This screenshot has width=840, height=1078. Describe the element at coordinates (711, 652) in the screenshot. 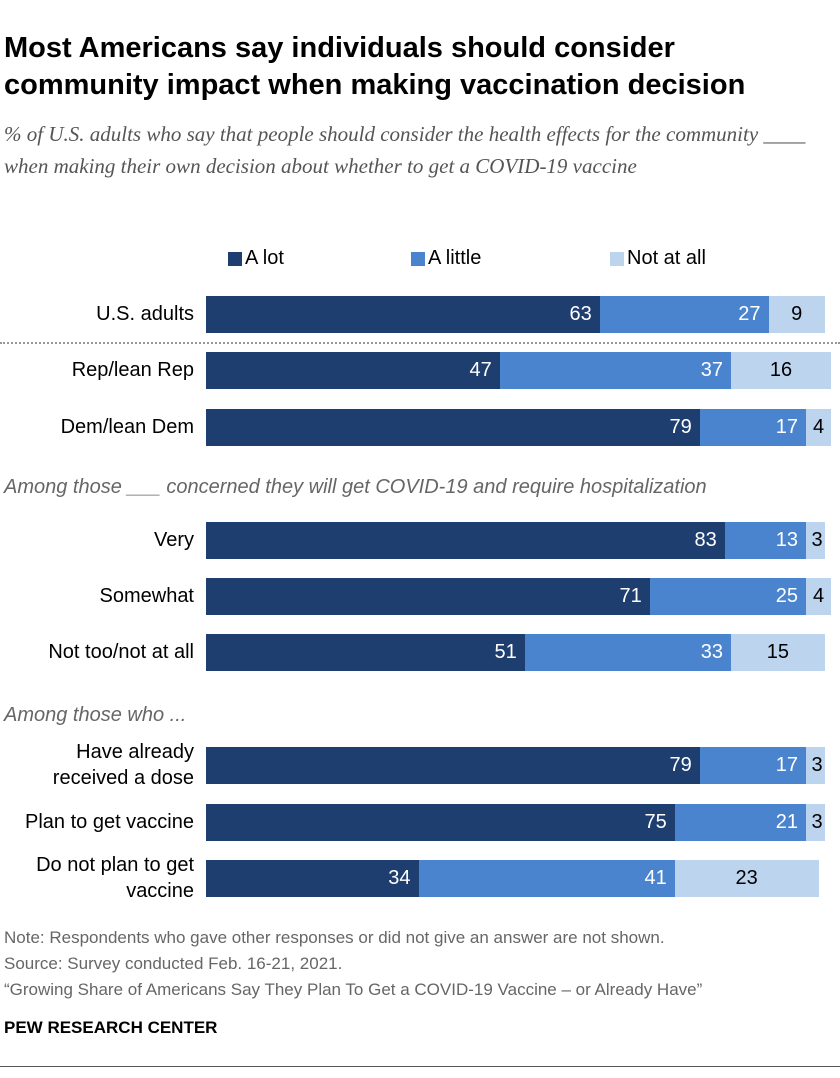

I see `data-label: 33` at that location.